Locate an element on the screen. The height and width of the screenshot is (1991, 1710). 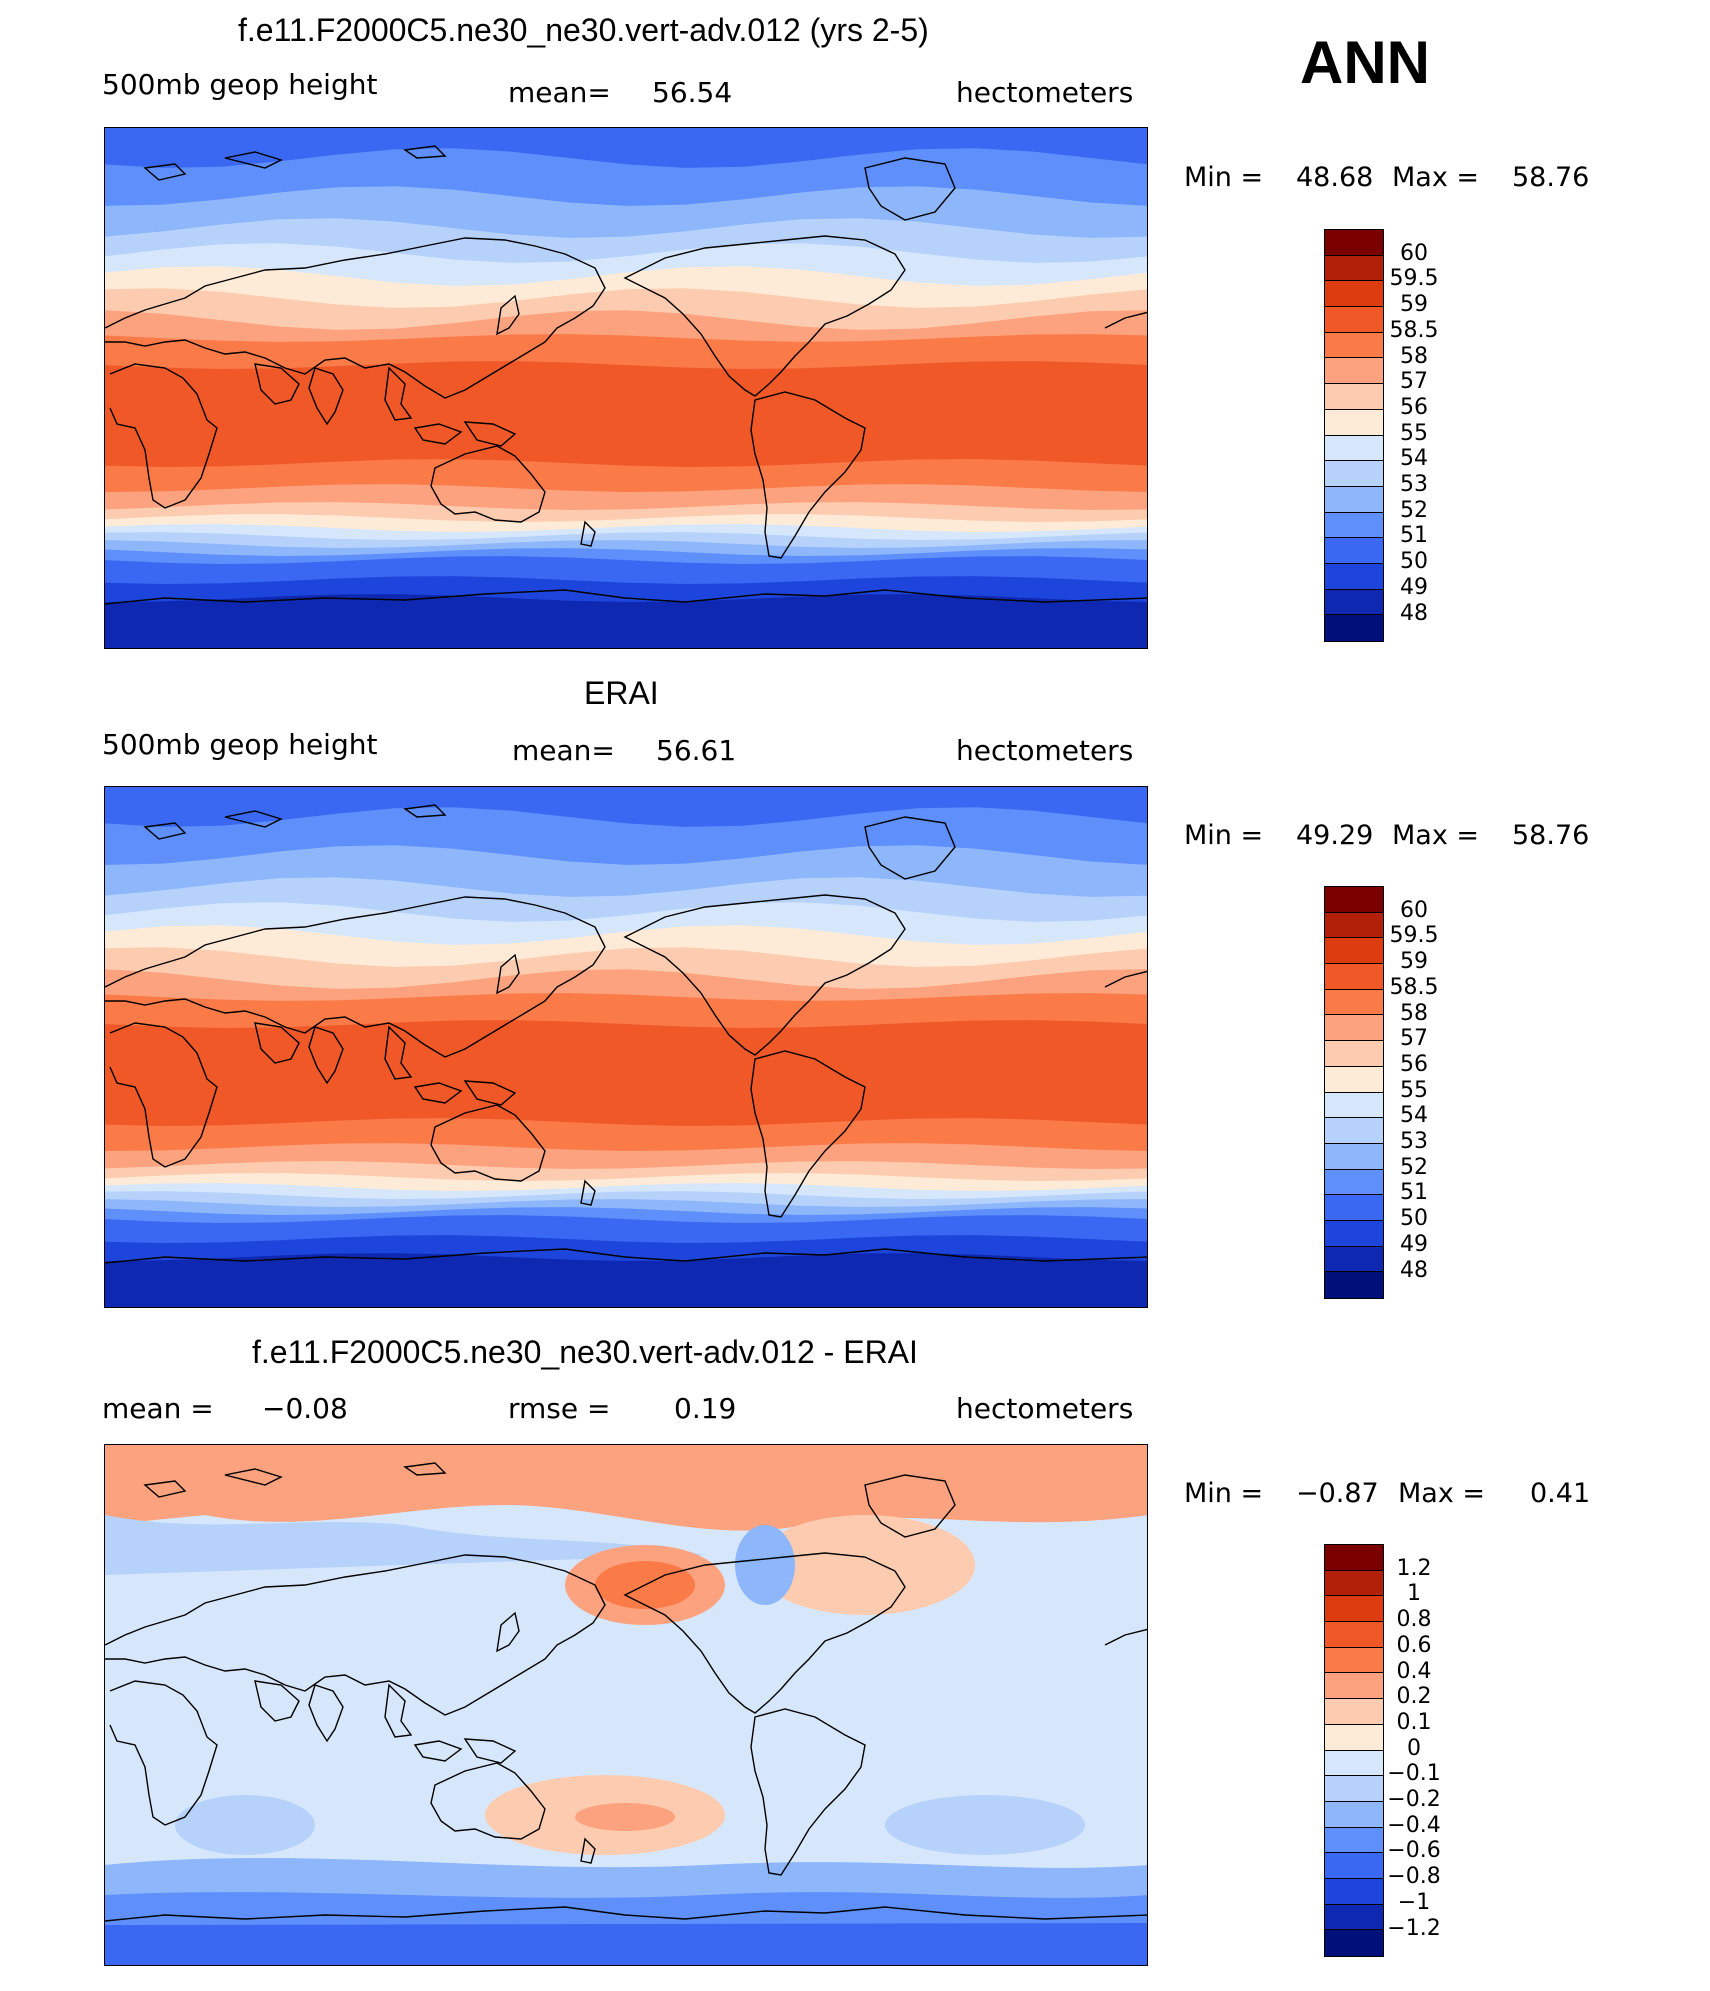
panel3-max-value: 0.41 is located at coordinates (1560, 1493).